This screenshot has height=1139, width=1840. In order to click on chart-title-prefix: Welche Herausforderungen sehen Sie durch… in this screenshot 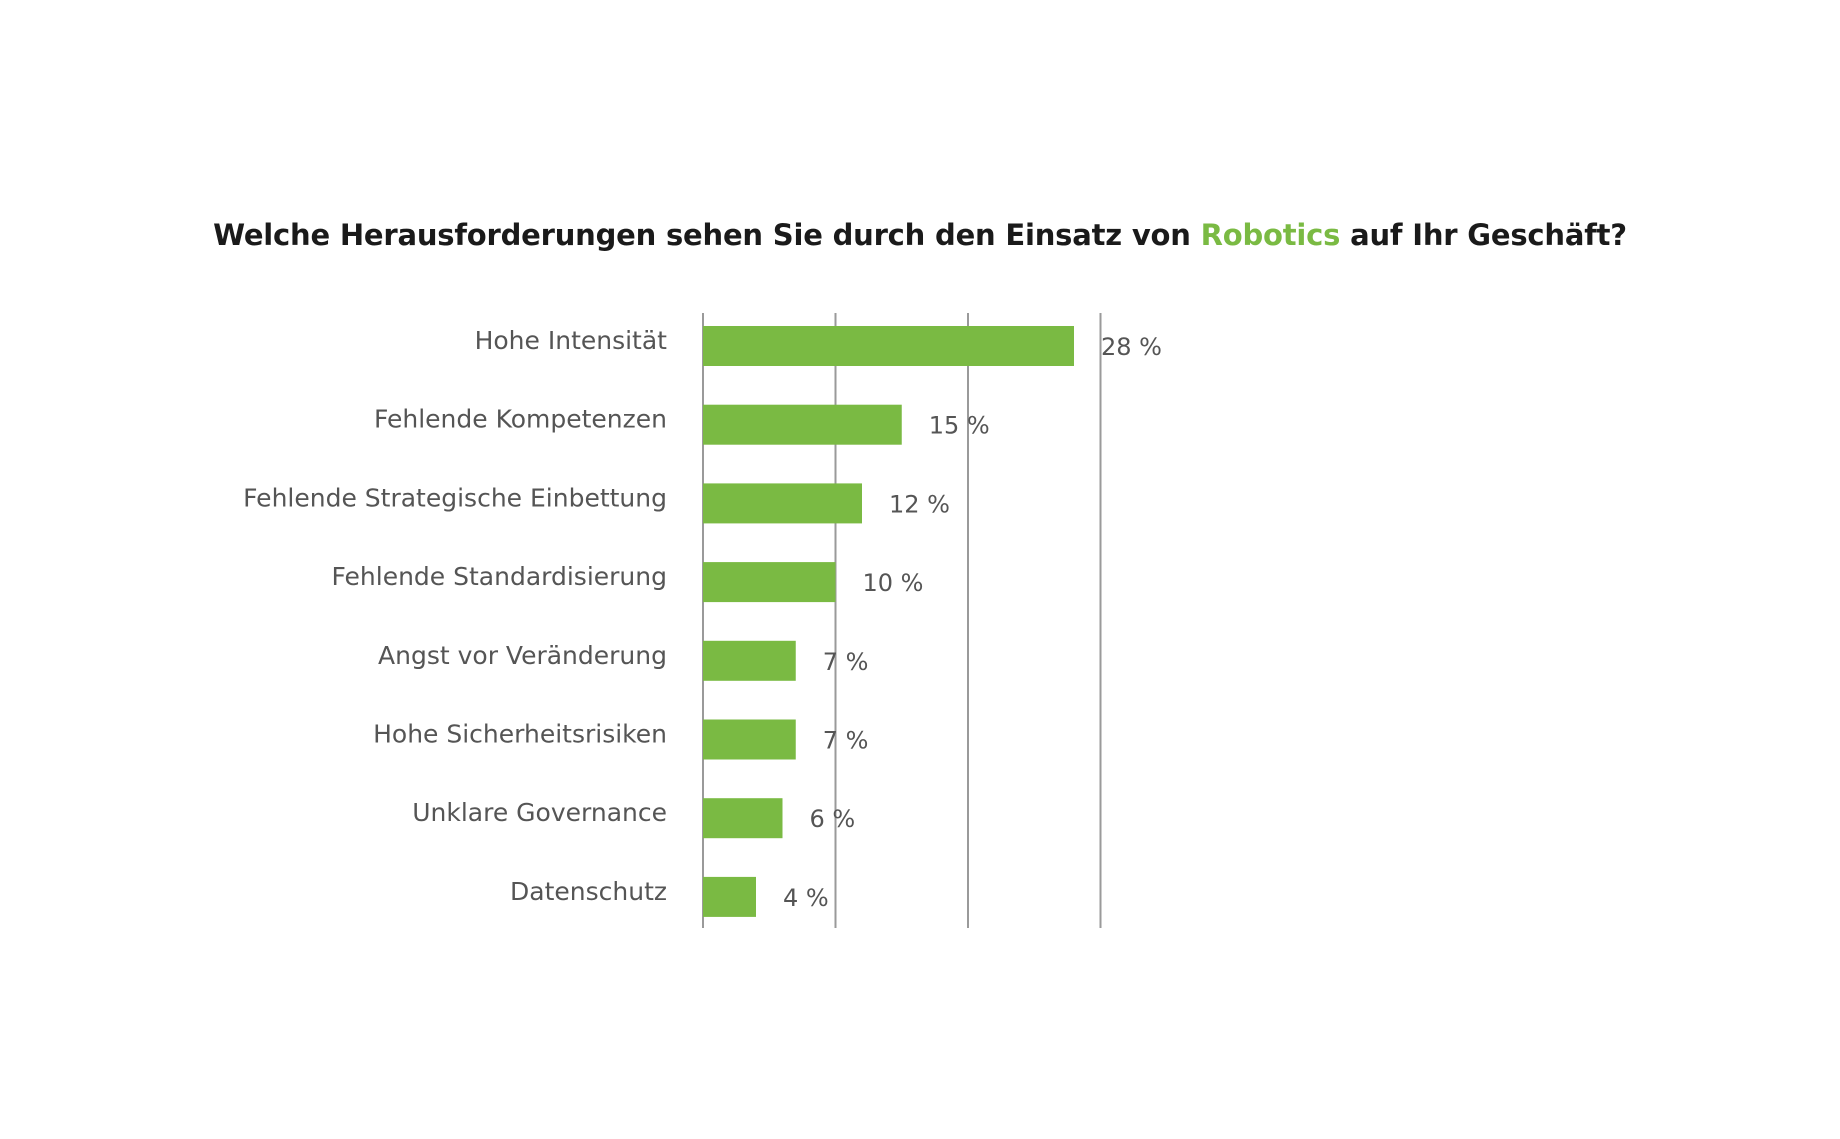, I will do `click(707, 235)`.